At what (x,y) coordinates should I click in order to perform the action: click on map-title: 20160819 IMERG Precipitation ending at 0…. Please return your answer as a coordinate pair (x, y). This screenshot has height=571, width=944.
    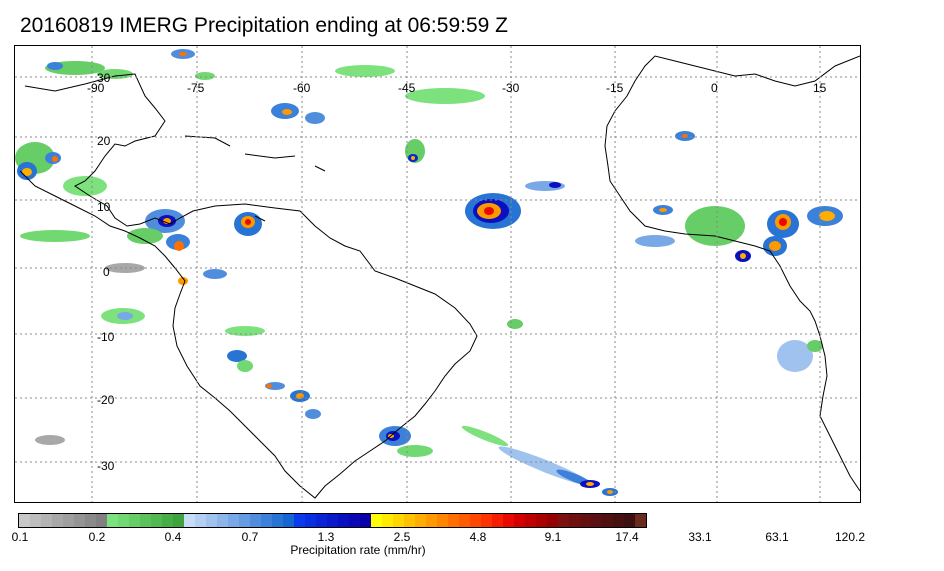
    Looking at the image, I should click on (264, 25).